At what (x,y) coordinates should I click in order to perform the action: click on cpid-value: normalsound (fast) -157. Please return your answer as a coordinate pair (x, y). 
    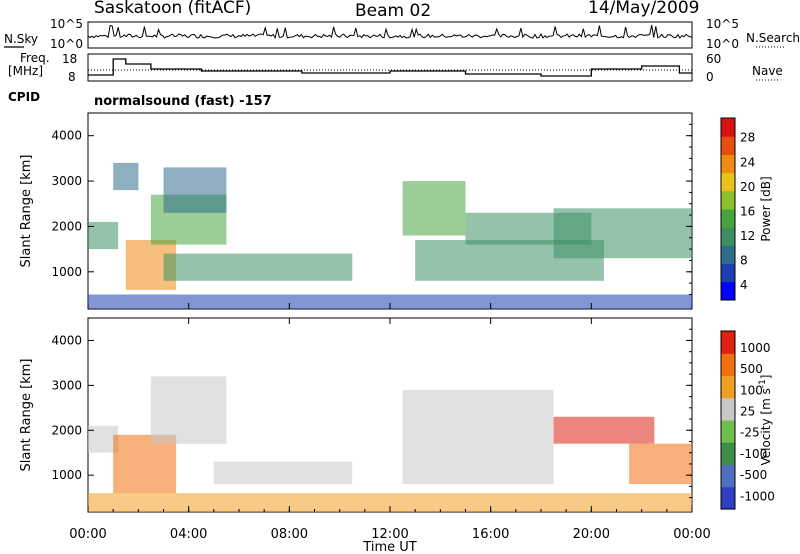
    Looking at the image, I should click on (183, 101).